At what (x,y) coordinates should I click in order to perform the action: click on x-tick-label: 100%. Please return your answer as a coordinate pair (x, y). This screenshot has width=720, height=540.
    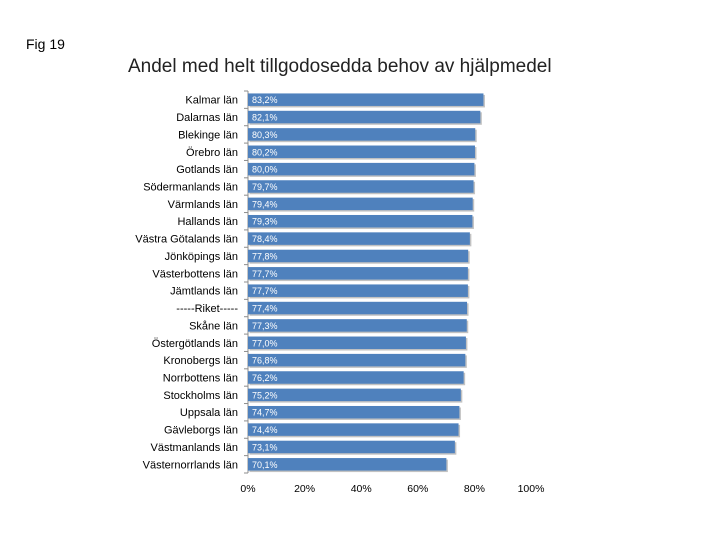
    Looking at the image, I should click on (531, 489).